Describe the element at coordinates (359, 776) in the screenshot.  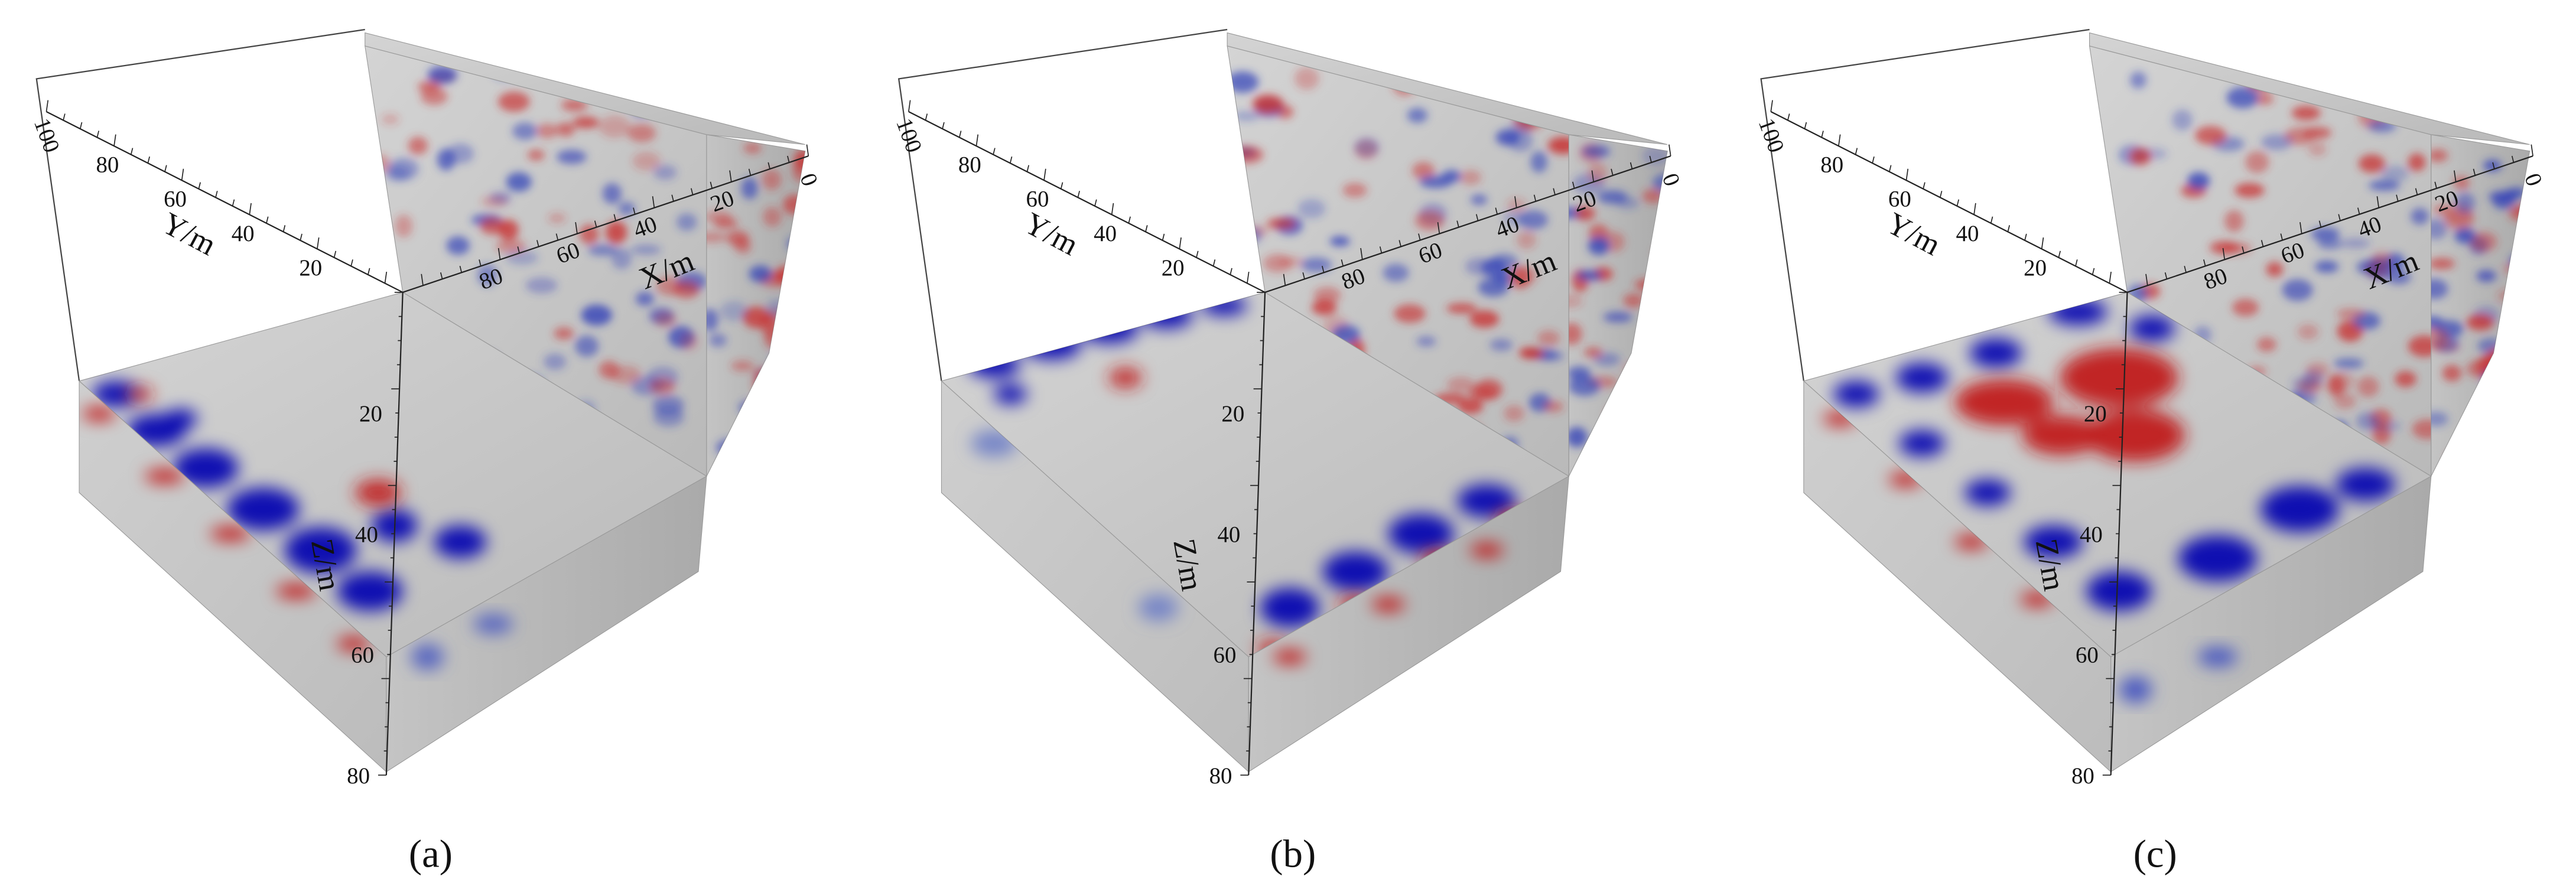
I see `z-tick-label: 80` at that location.